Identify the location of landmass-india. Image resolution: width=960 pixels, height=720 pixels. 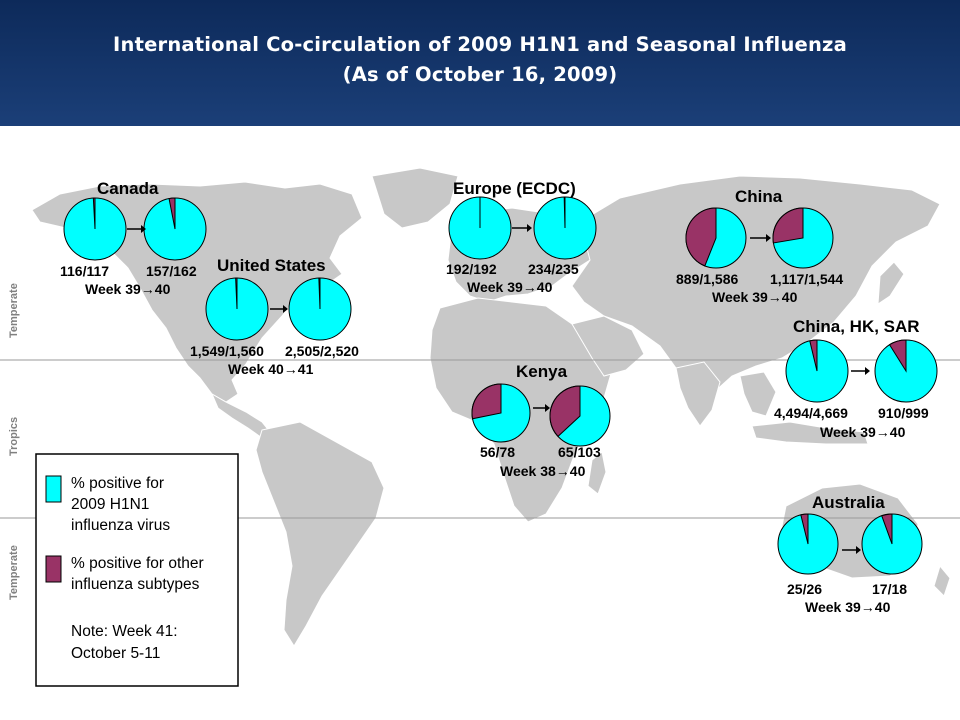
(698, 394).